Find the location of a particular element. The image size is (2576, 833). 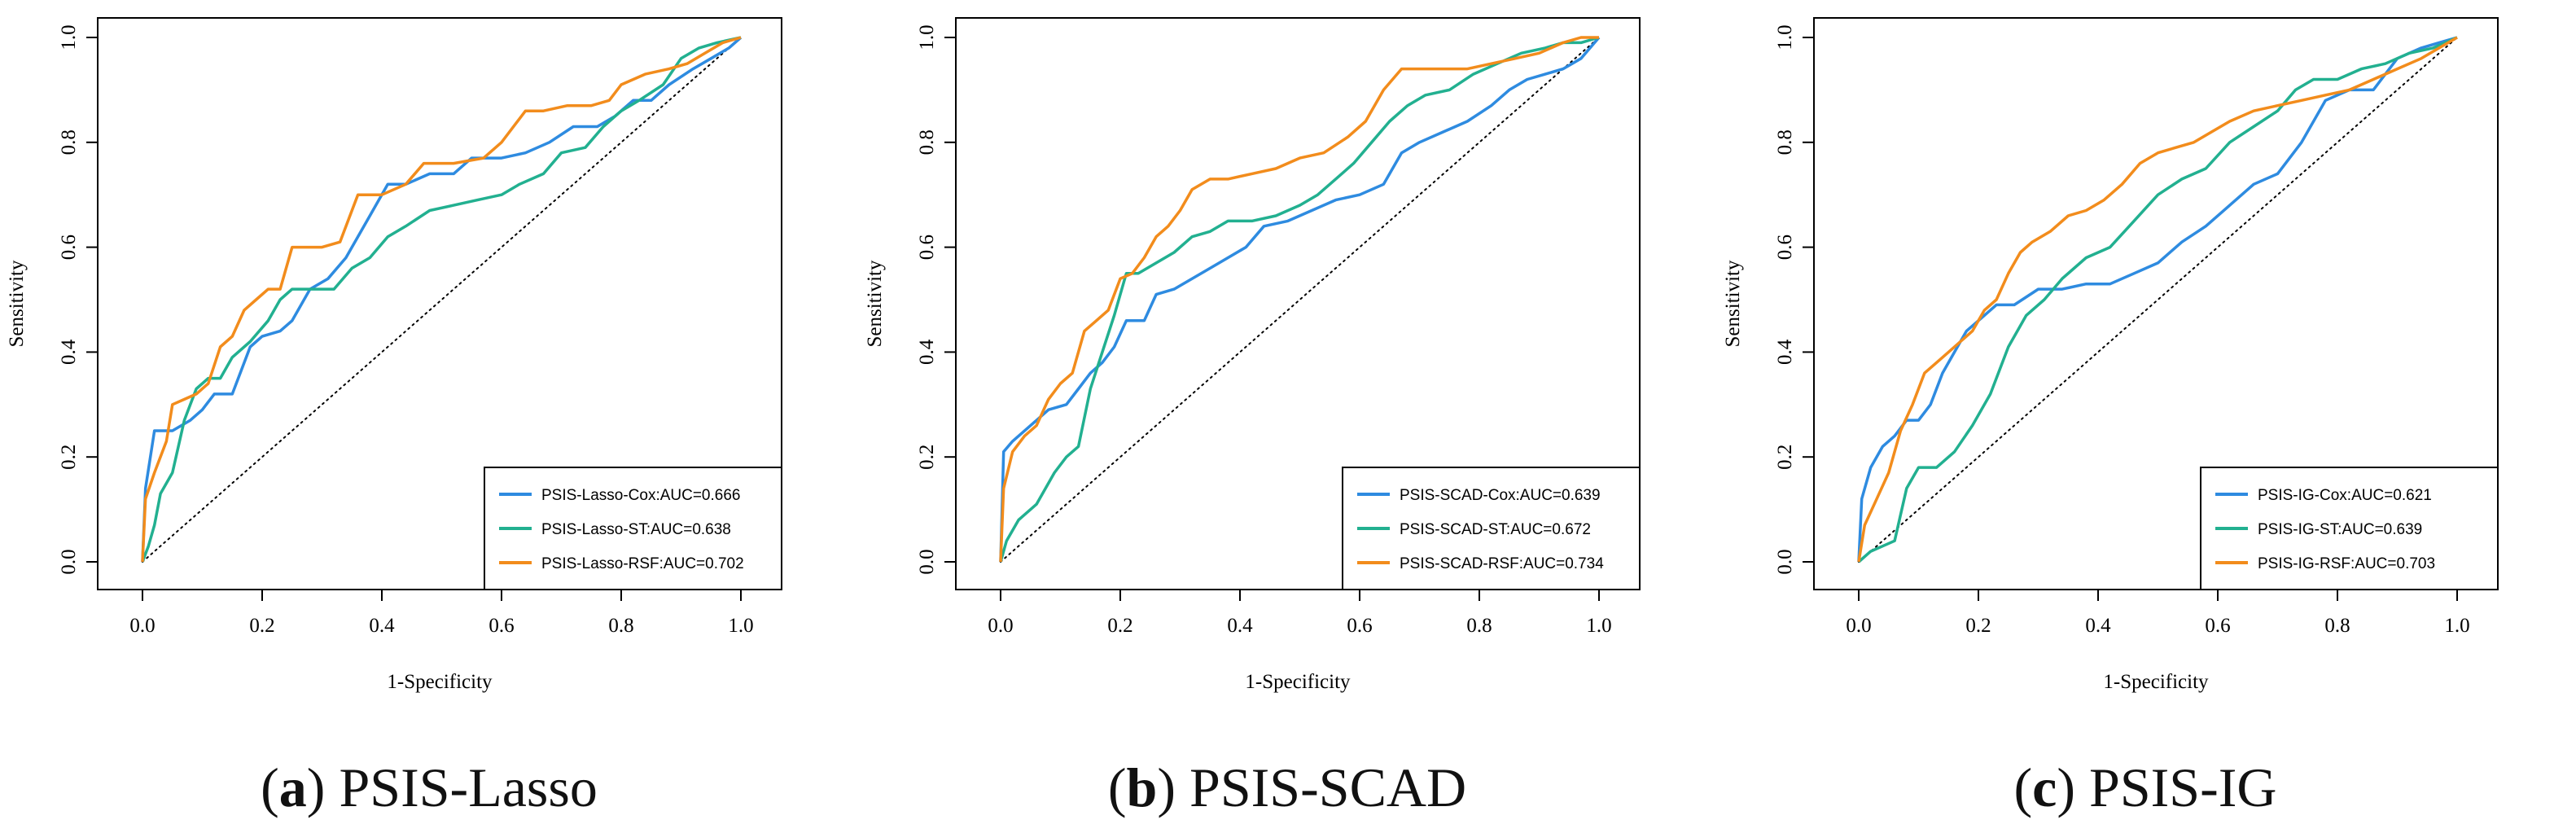

legend-entry: PSIS-SCAD-ST:AUC=0.672 is located at coordinates (1495, 530).